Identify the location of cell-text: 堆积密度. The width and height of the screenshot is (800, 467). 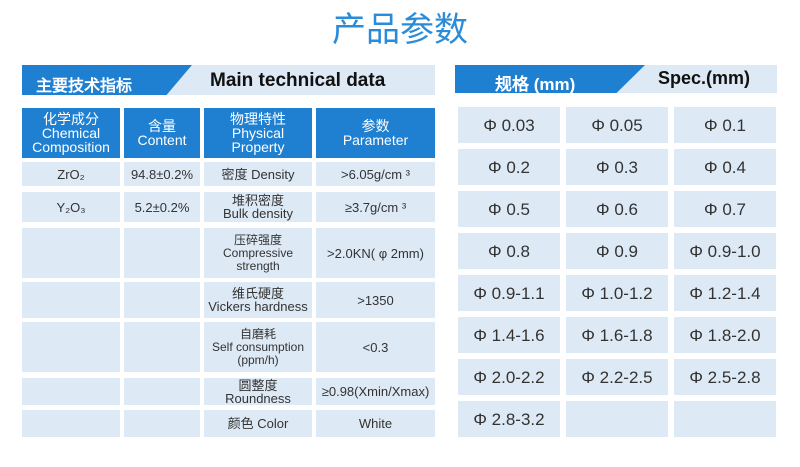
(257, 200).